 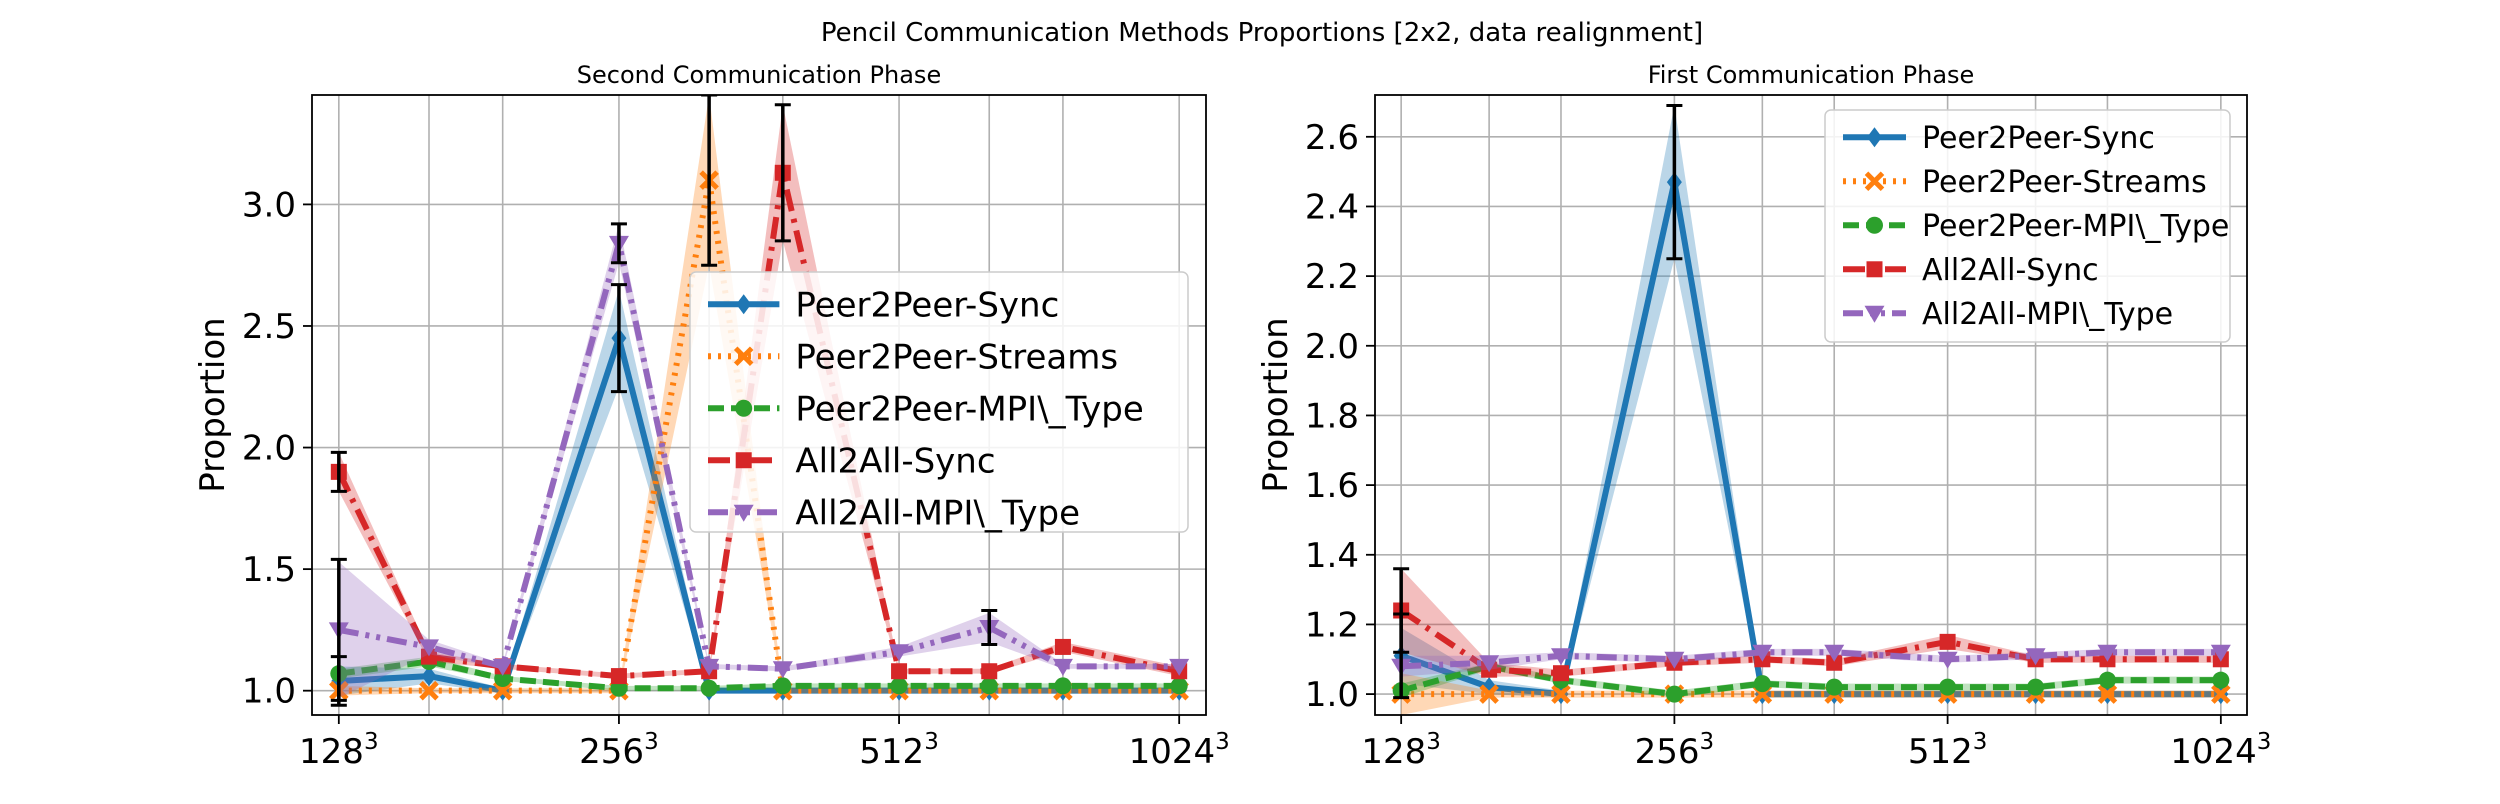 What do you see at coordinates (2075, 226) in the screenshot?
I see `legend-label: Peer2Peer-MPI\_Type` at bounding box center [2075, 226].